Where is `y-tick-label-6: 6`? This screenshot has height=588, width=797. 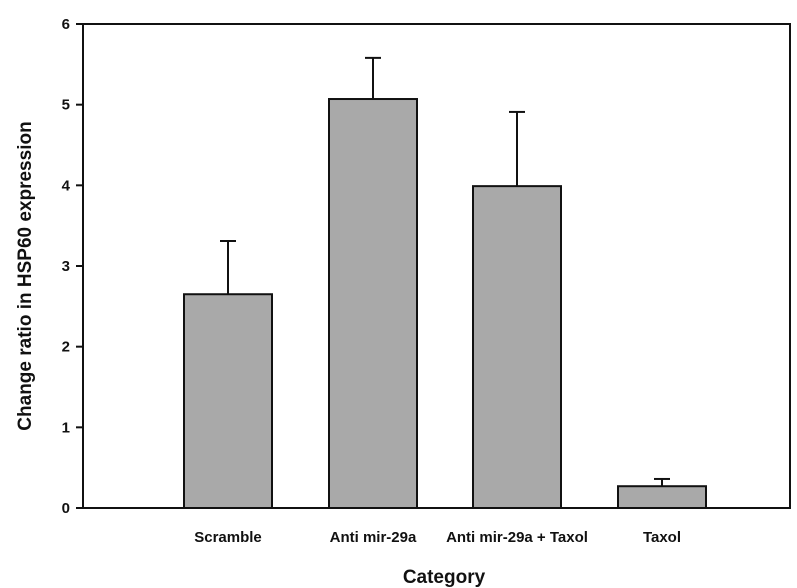 y-tick-label-6: 6 is located at coordinates (66, 24).